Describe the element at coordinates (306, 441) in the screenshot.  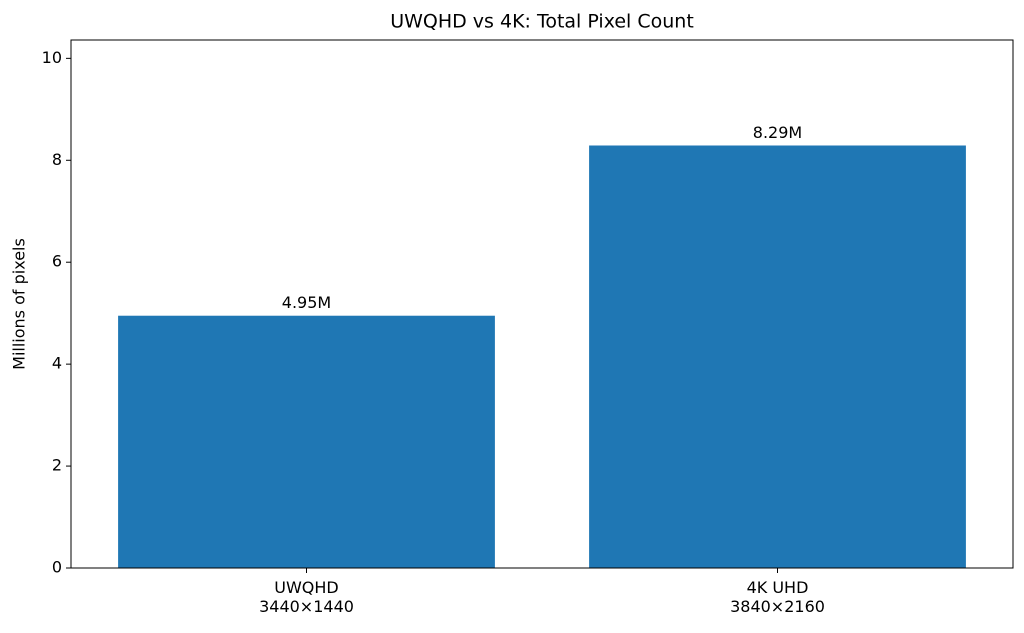
I see `bar` at that location.